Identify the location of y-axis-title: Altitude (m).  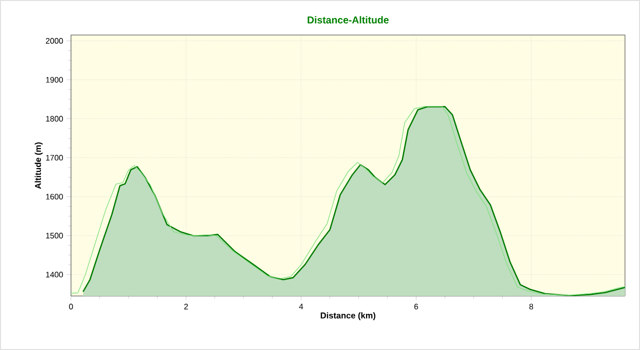
(38, 165).